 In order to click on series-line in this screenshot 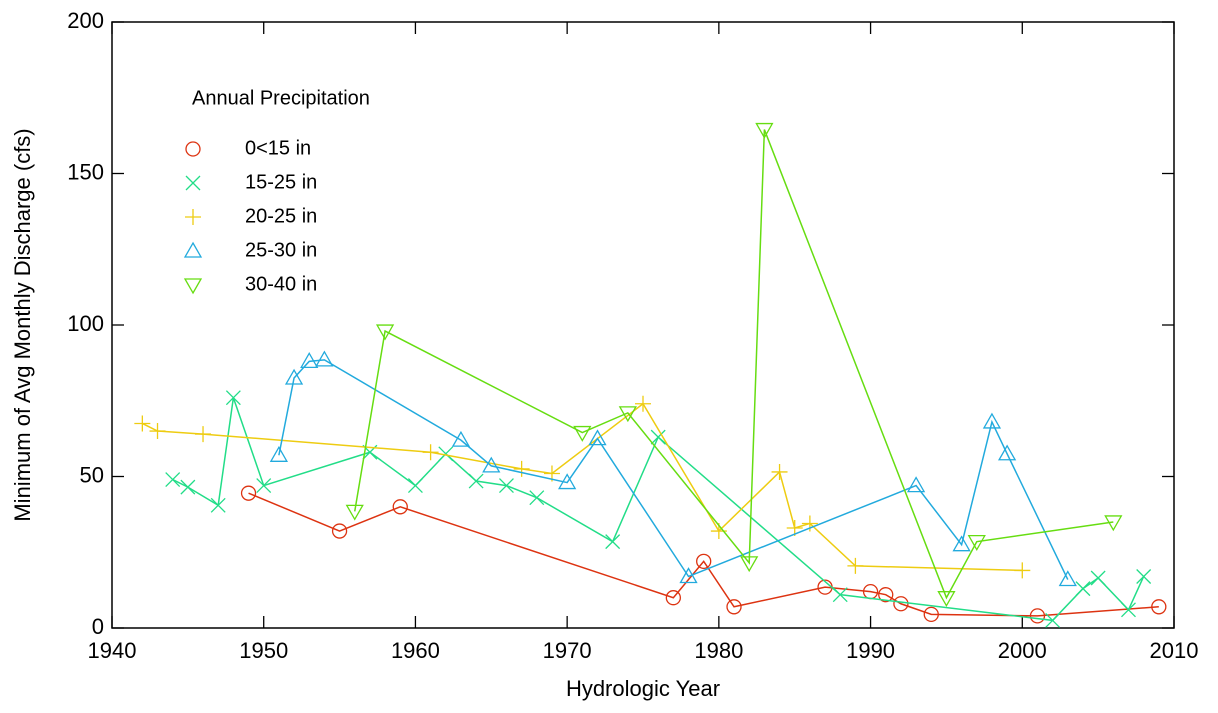, I will do `click(703, 554)`.